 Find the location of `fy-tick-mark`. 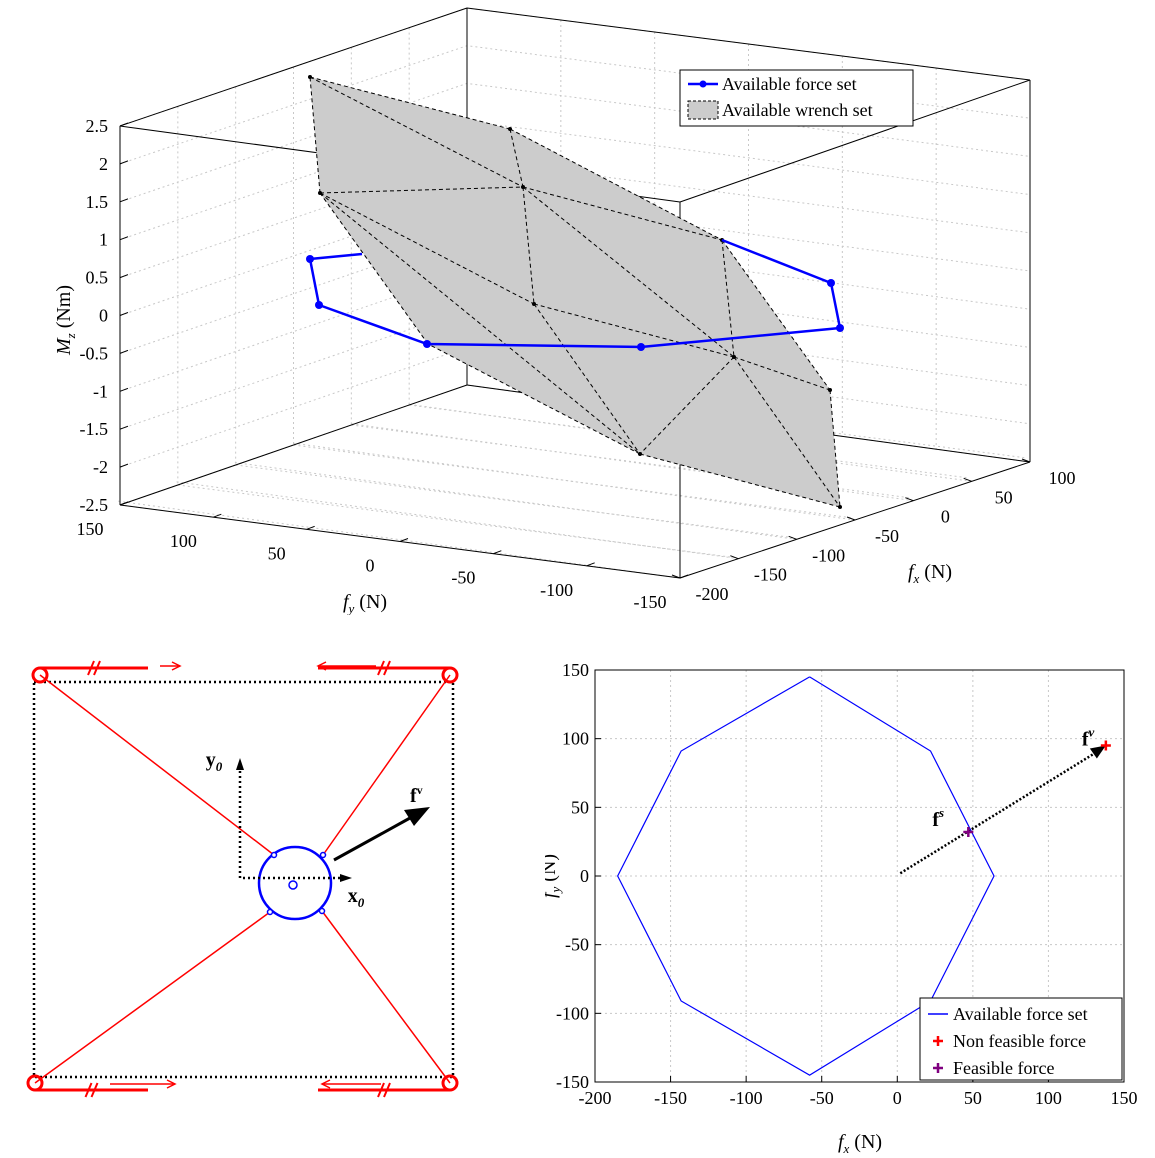

fy-tick-mark is located at coordinates (684, 576).